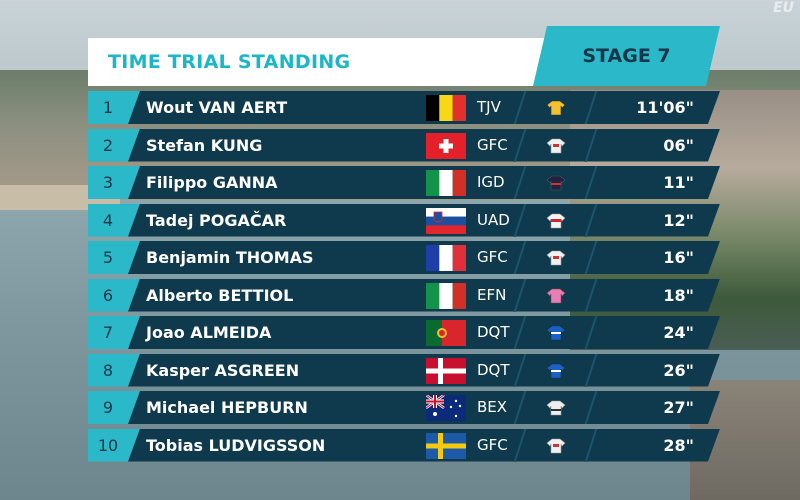 Image resolution: width=800 pixels, height=500 pixels. What do you see at coordinates (678, 257) in the screenshot?
I see `time: 16"` at bounding box center [678, 257].